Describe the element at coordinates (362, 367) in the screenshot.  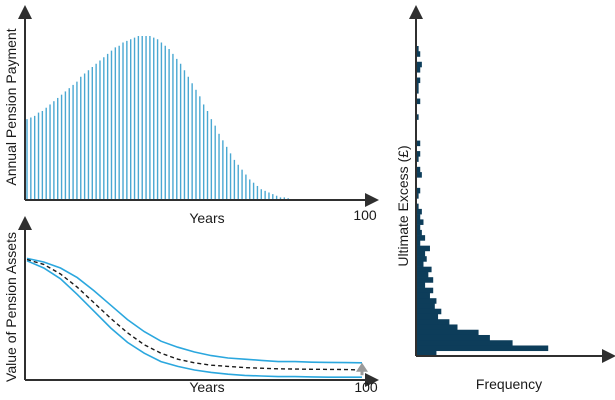
I see `asset-arrow-head` at that location.